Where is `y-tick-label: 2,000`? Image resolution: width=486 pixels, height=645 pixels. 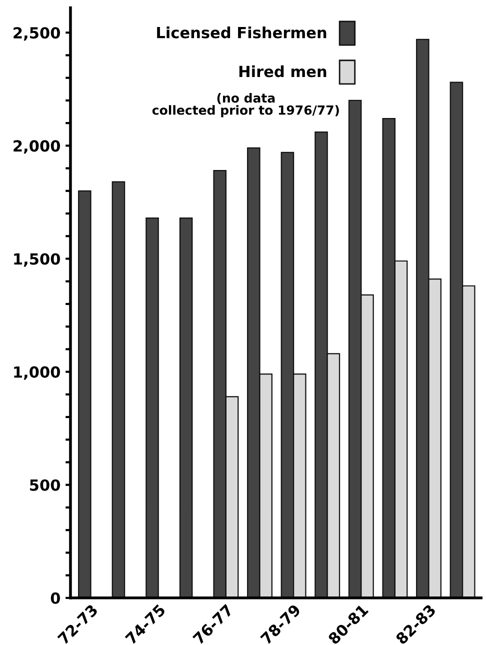 y-tick-label: 2,000 is located at coordinates (37, 147).